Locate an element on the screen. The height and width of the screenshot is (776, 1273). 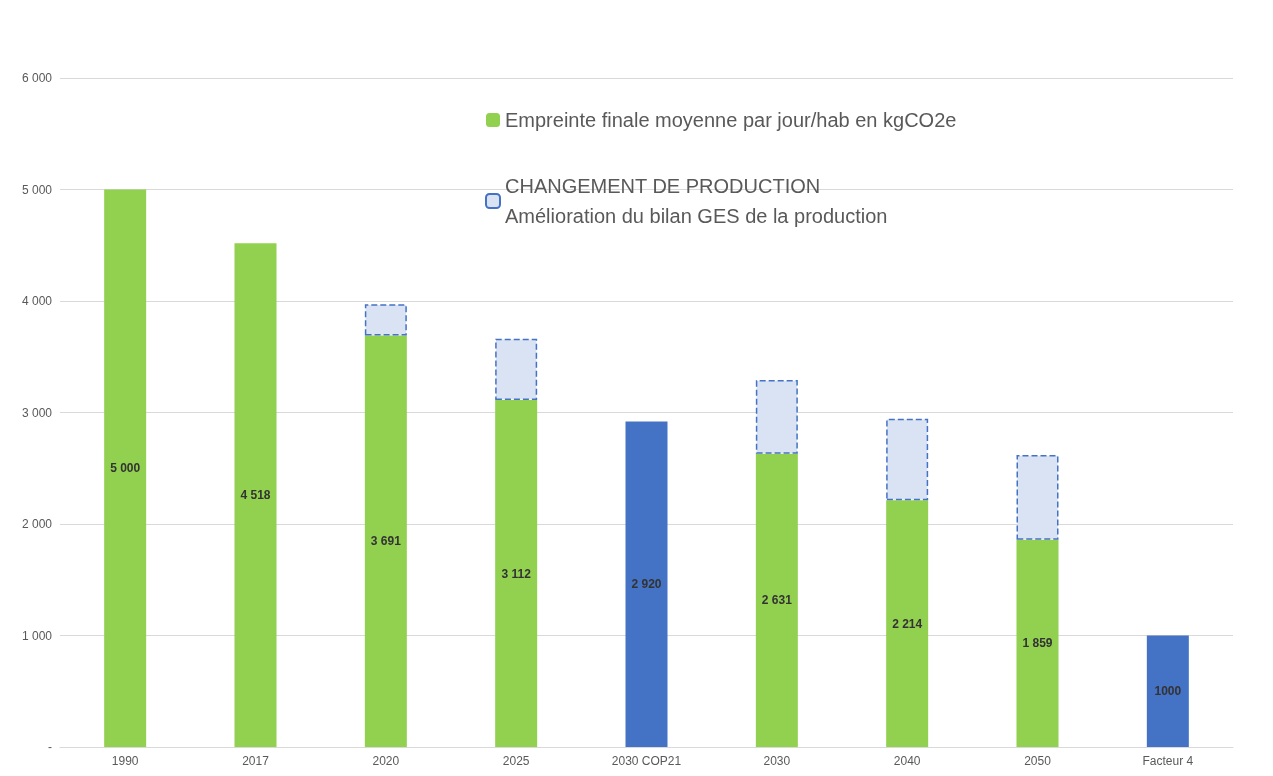
data-label: 2 214 is located at coordinates (907, 623).